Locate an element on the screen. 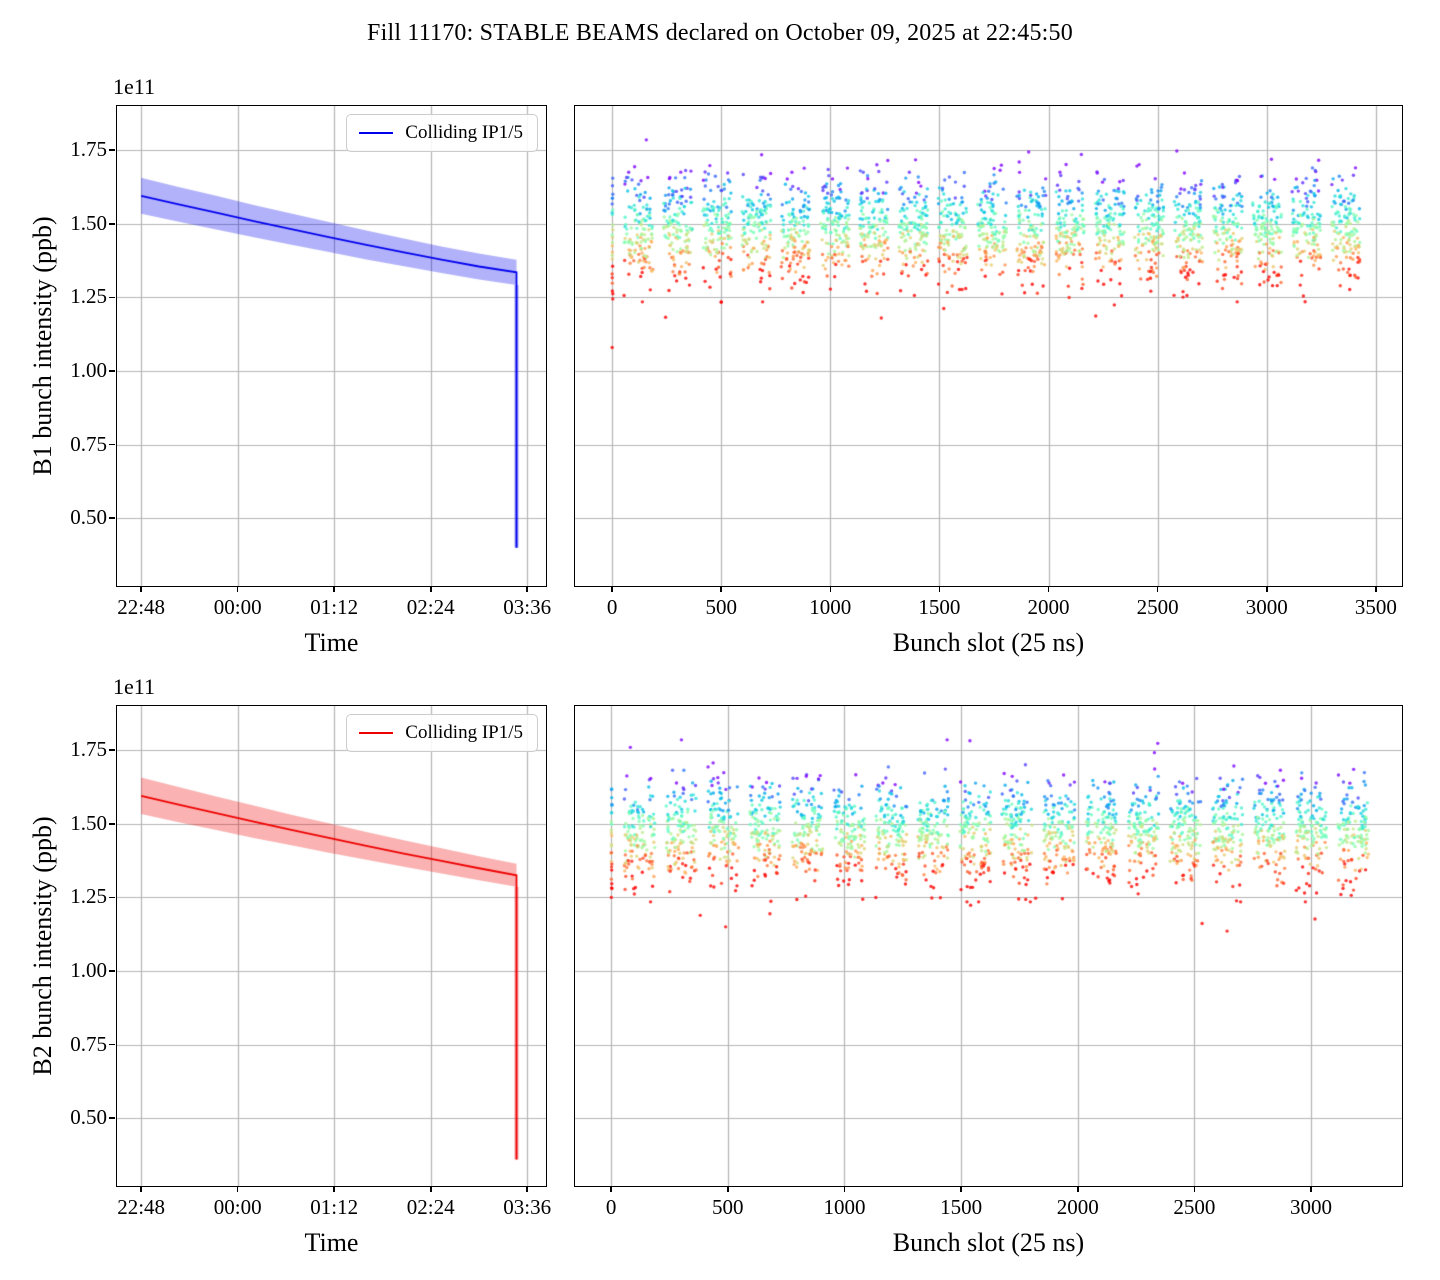 Image resolution: width=1440 pixels, height=1280 pixels. x-tick-label: 3500 is located at coordinates (1375, 607).